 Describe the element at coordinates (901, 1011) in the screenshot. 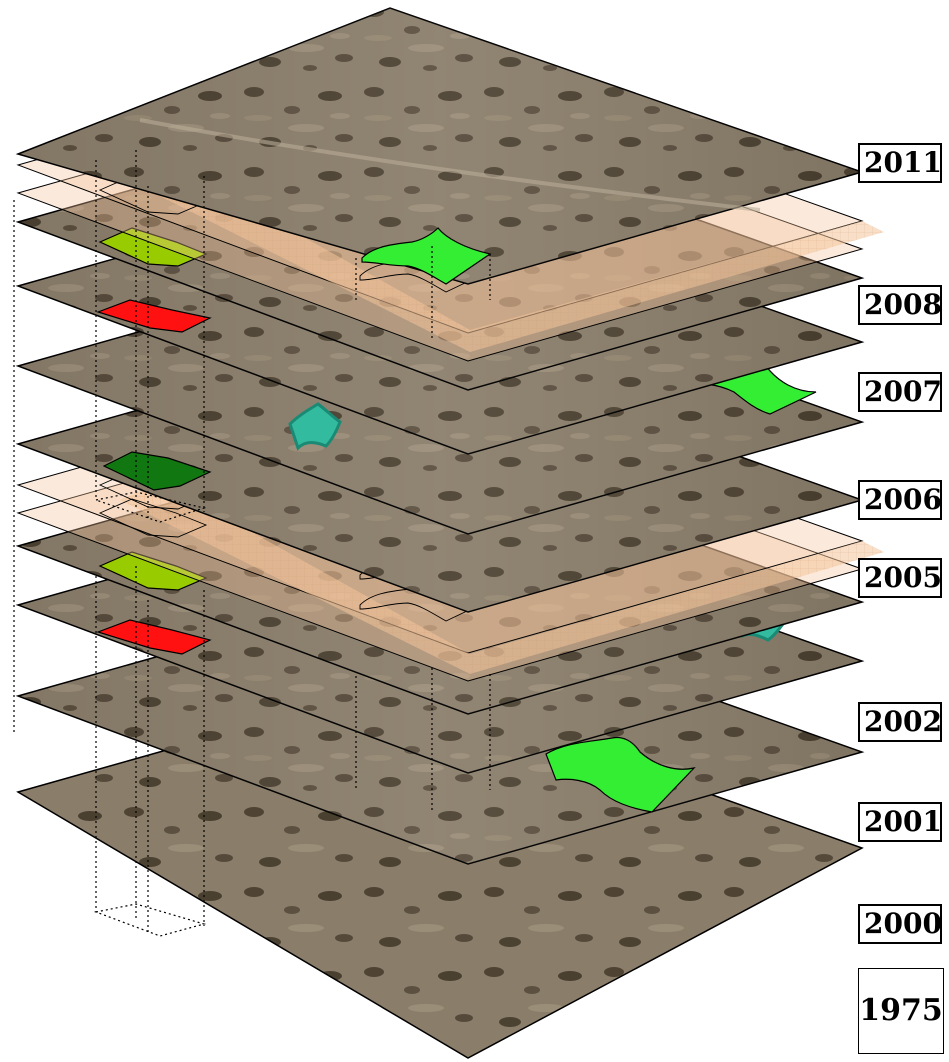

I see `year-label-1975: 1975` at that location.